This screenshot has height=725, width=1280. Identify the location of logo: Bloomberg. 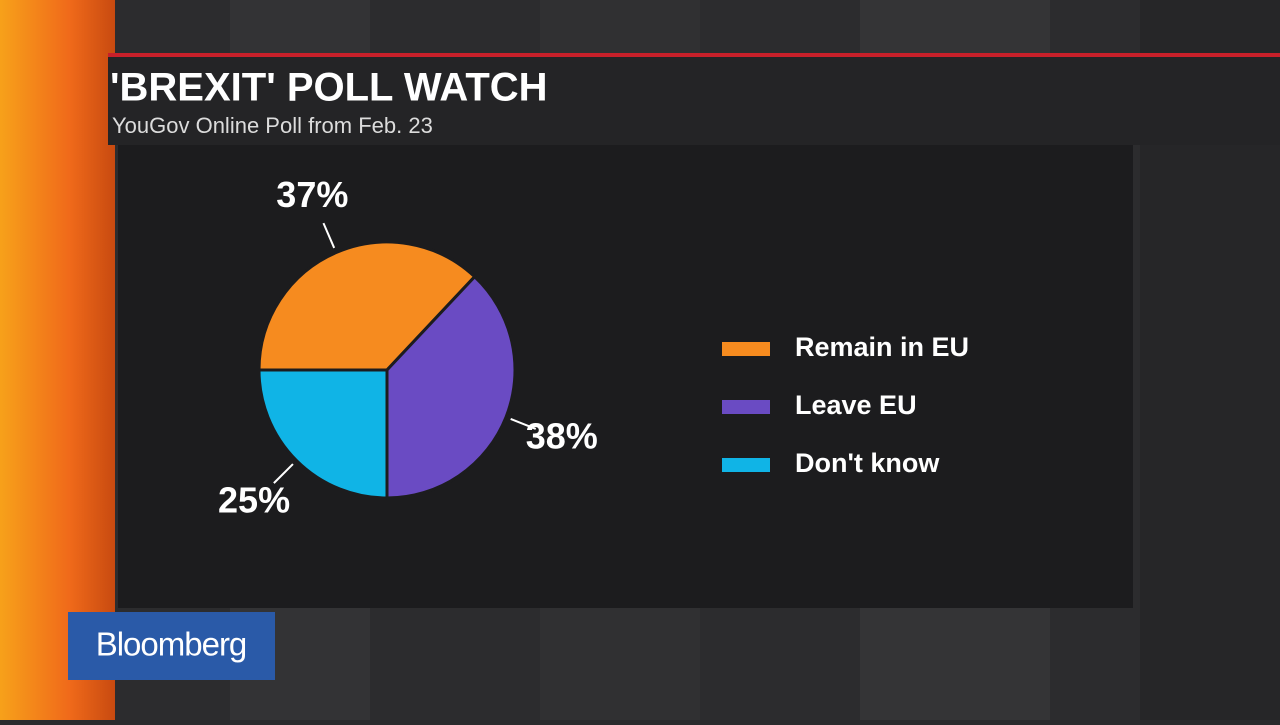
(171, 644).